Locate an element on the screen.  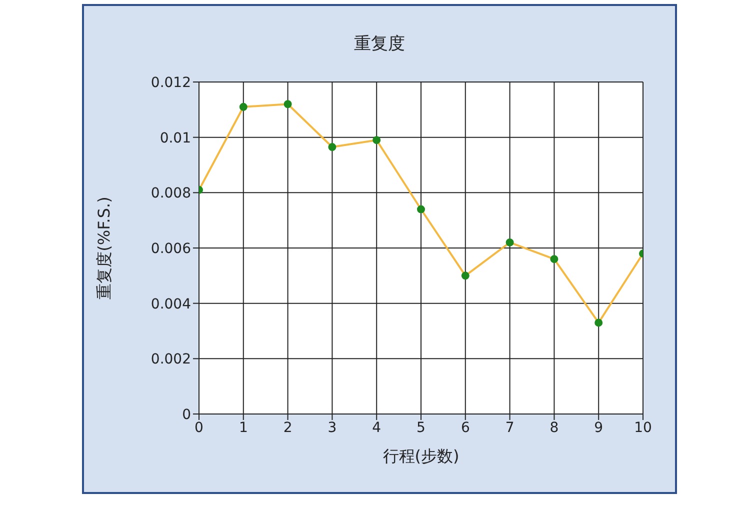
y-axis-title: 重复度(%F.S.) is located at coordinates (104, 248).